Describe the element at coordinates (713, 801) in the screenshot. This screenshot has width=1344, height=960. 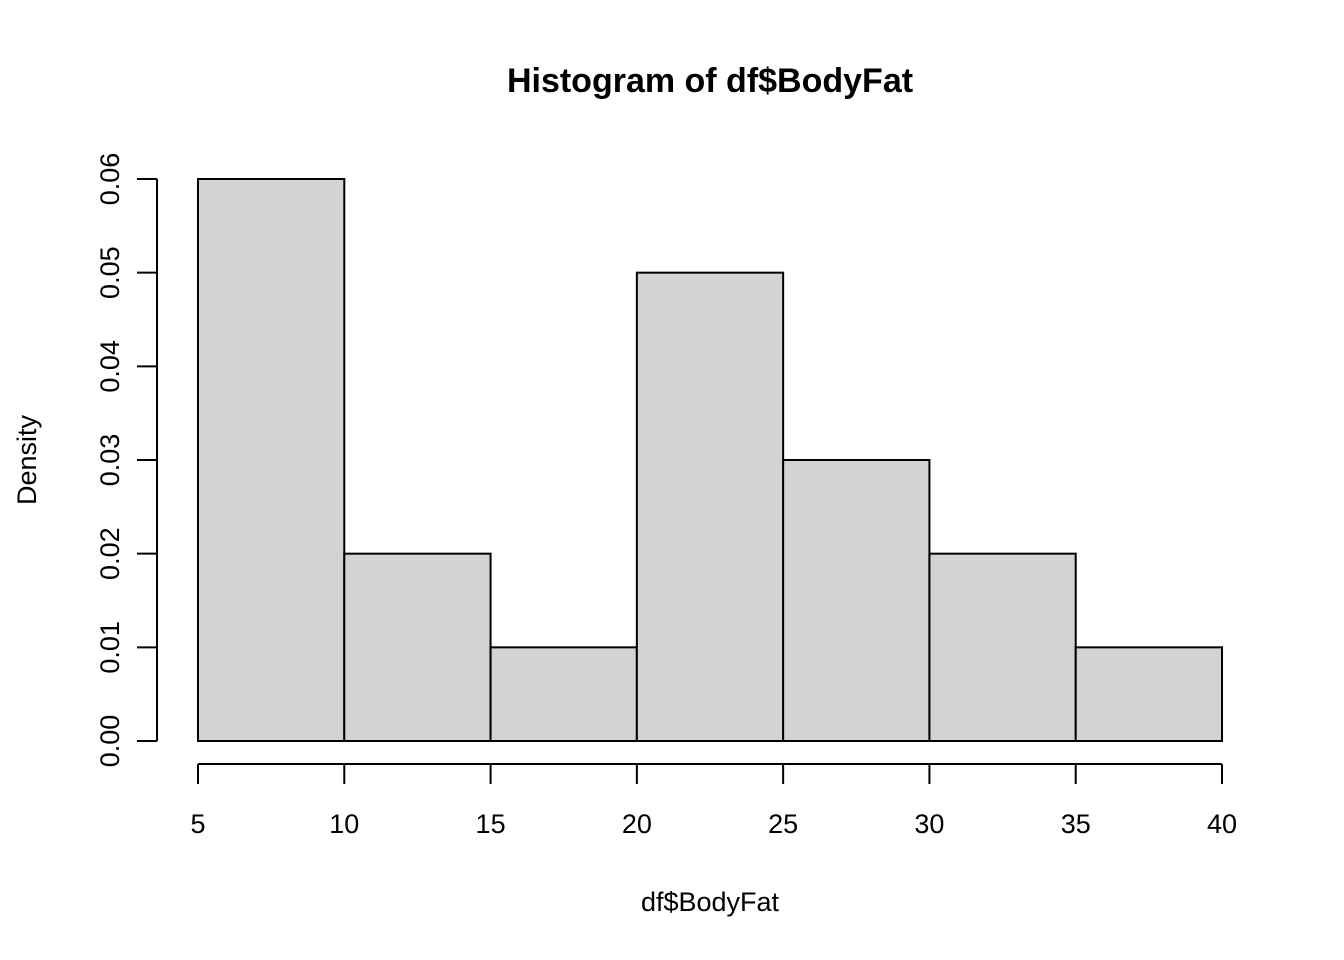
I see `x-axis: 5 10 15 20 25 30 35 40` at that location.